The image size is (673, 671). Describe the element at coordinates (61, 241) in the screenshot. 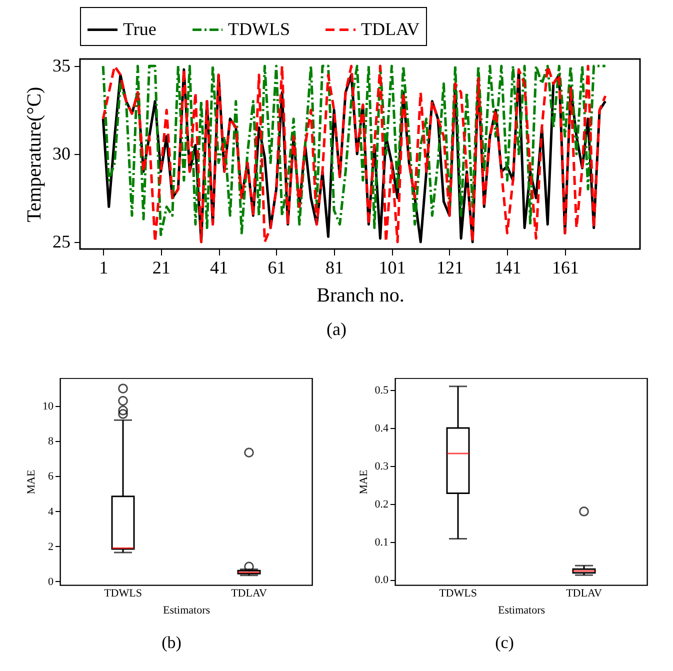

I see `y-tick-label: 25` at that location.